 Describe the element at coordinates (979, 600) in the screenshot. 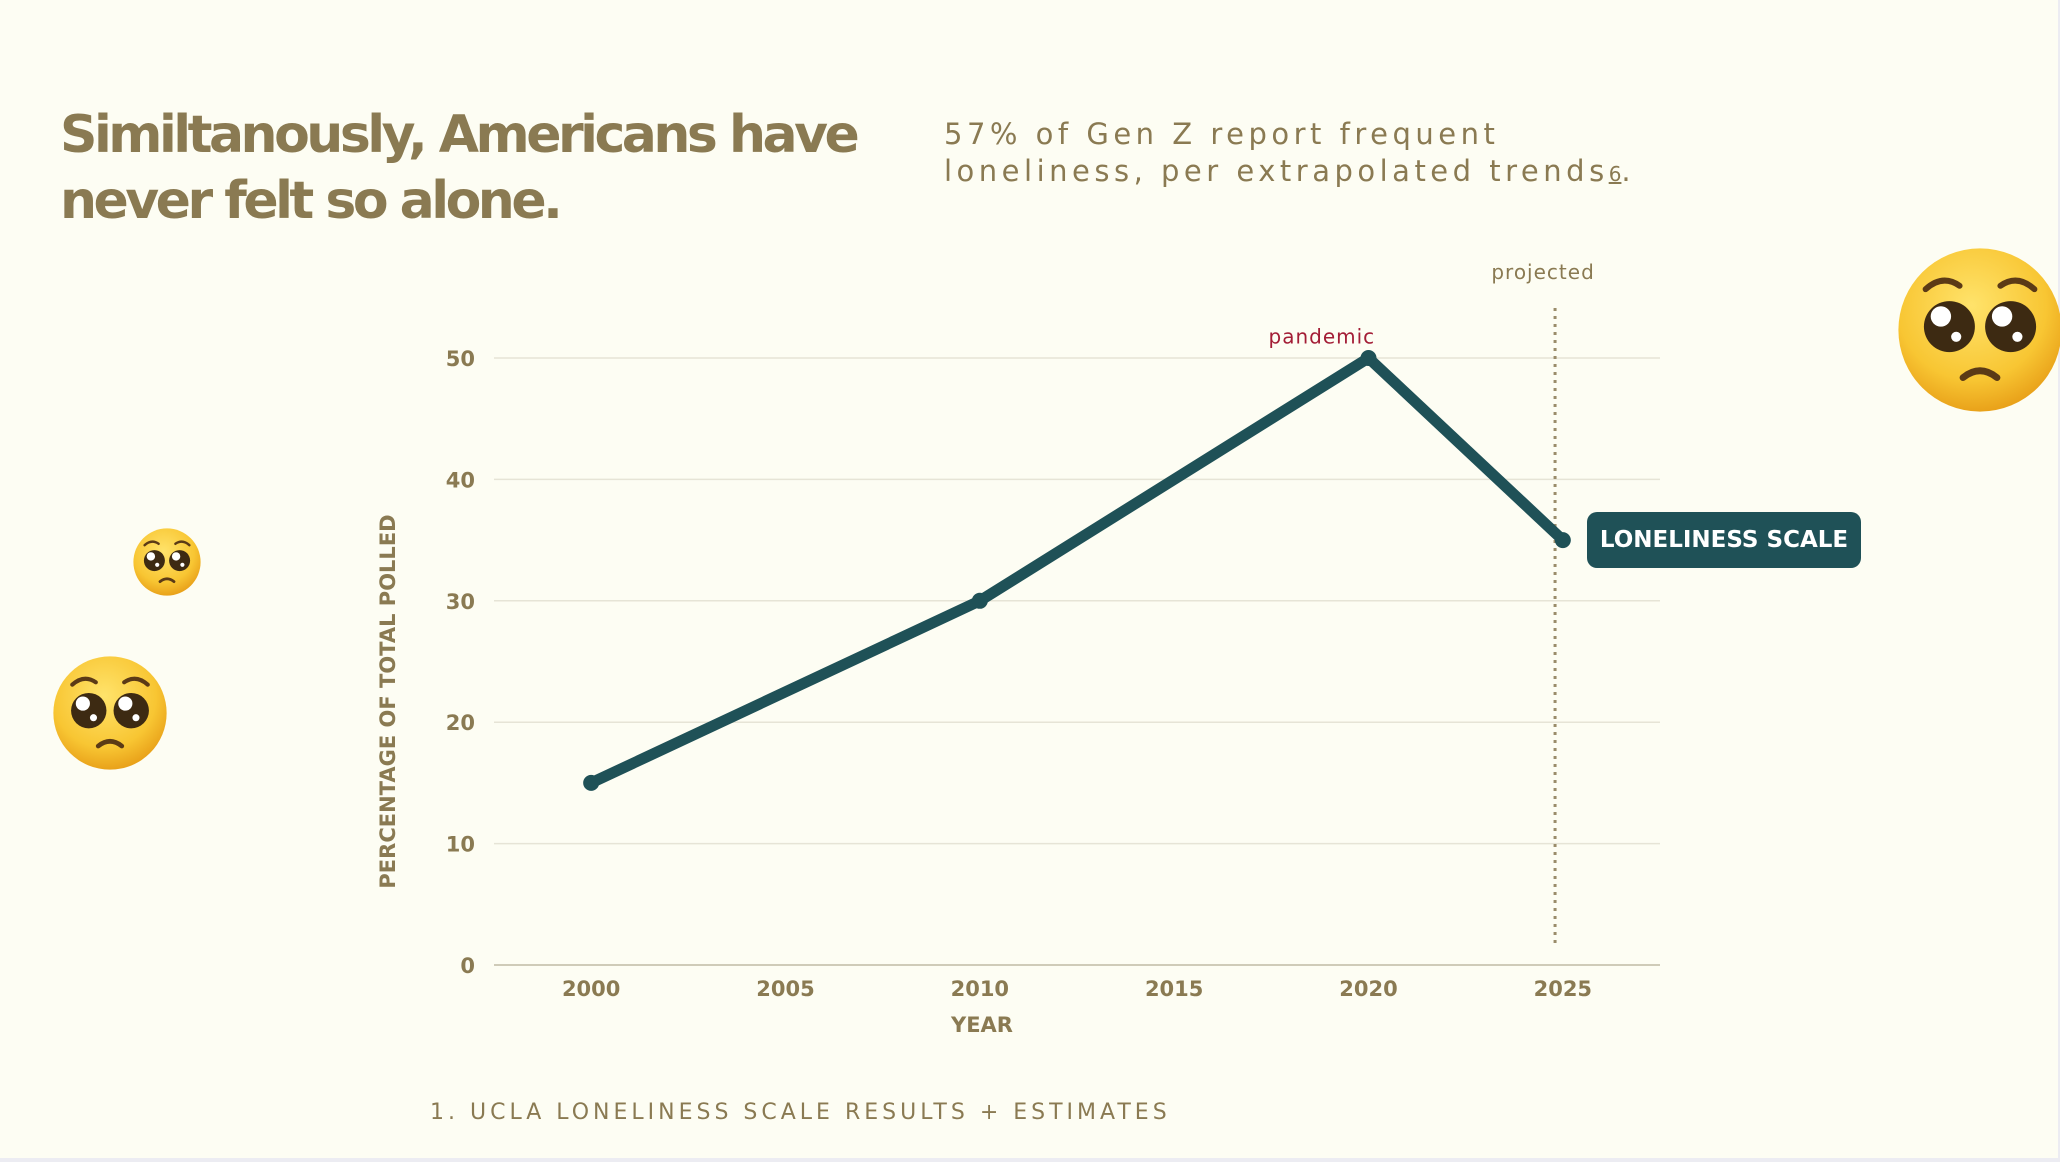

I see `data-point-2010` at that location.